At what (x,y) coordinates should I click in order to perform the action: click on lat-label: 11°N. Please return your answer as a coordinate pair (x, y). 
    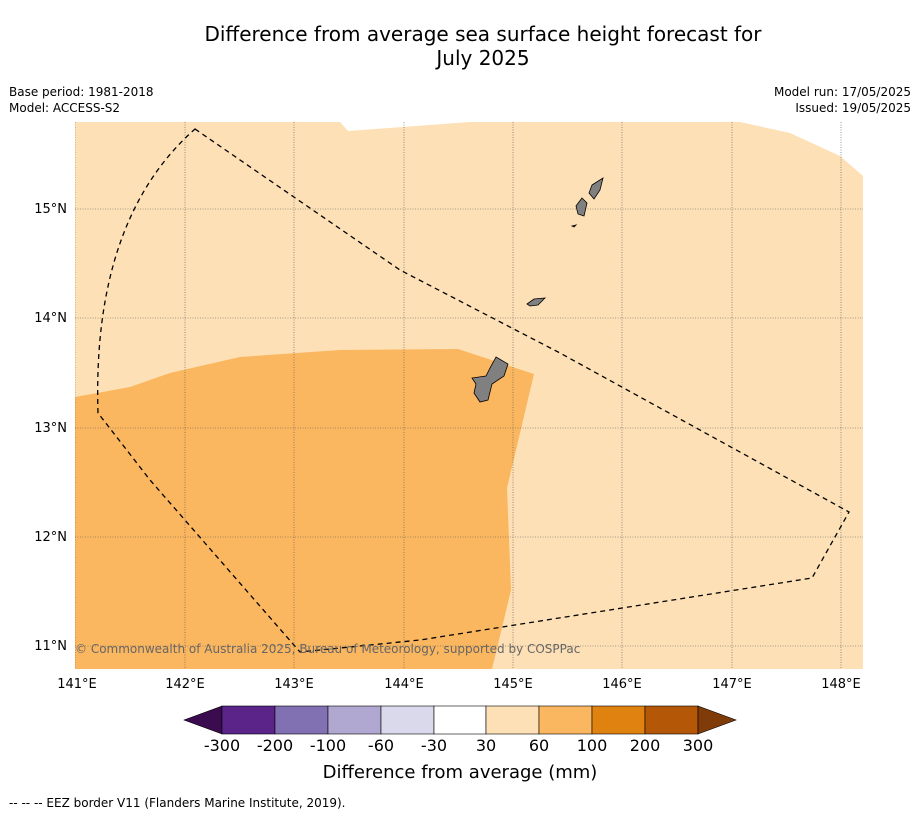
    Looking at the image, I should click on (50, 646).